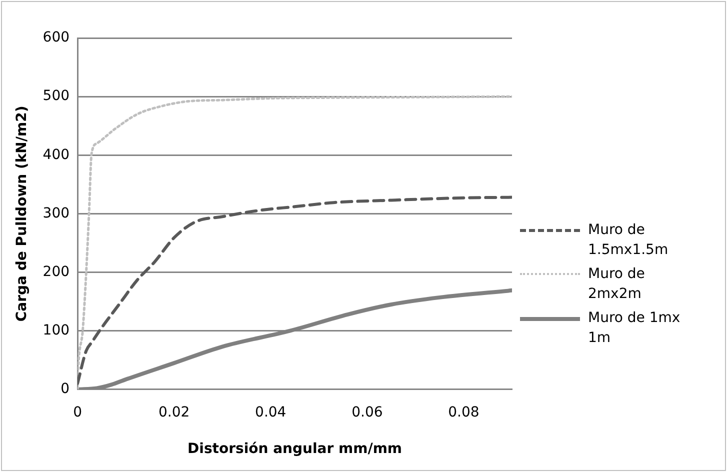 The height and width of the screenshot is (472, 727). What do you see at coordinates (464, 412) in the screenshot?
I see `x-tick-label: 0.08` at bounding box center [464, 412].